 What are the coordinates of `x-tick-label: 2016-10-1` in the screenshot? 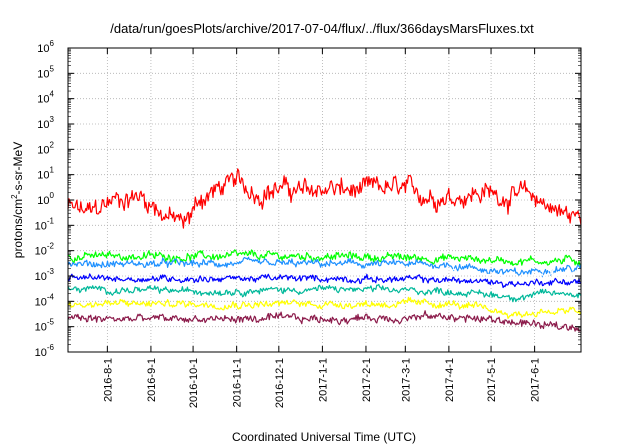 It's located at (194, 383).